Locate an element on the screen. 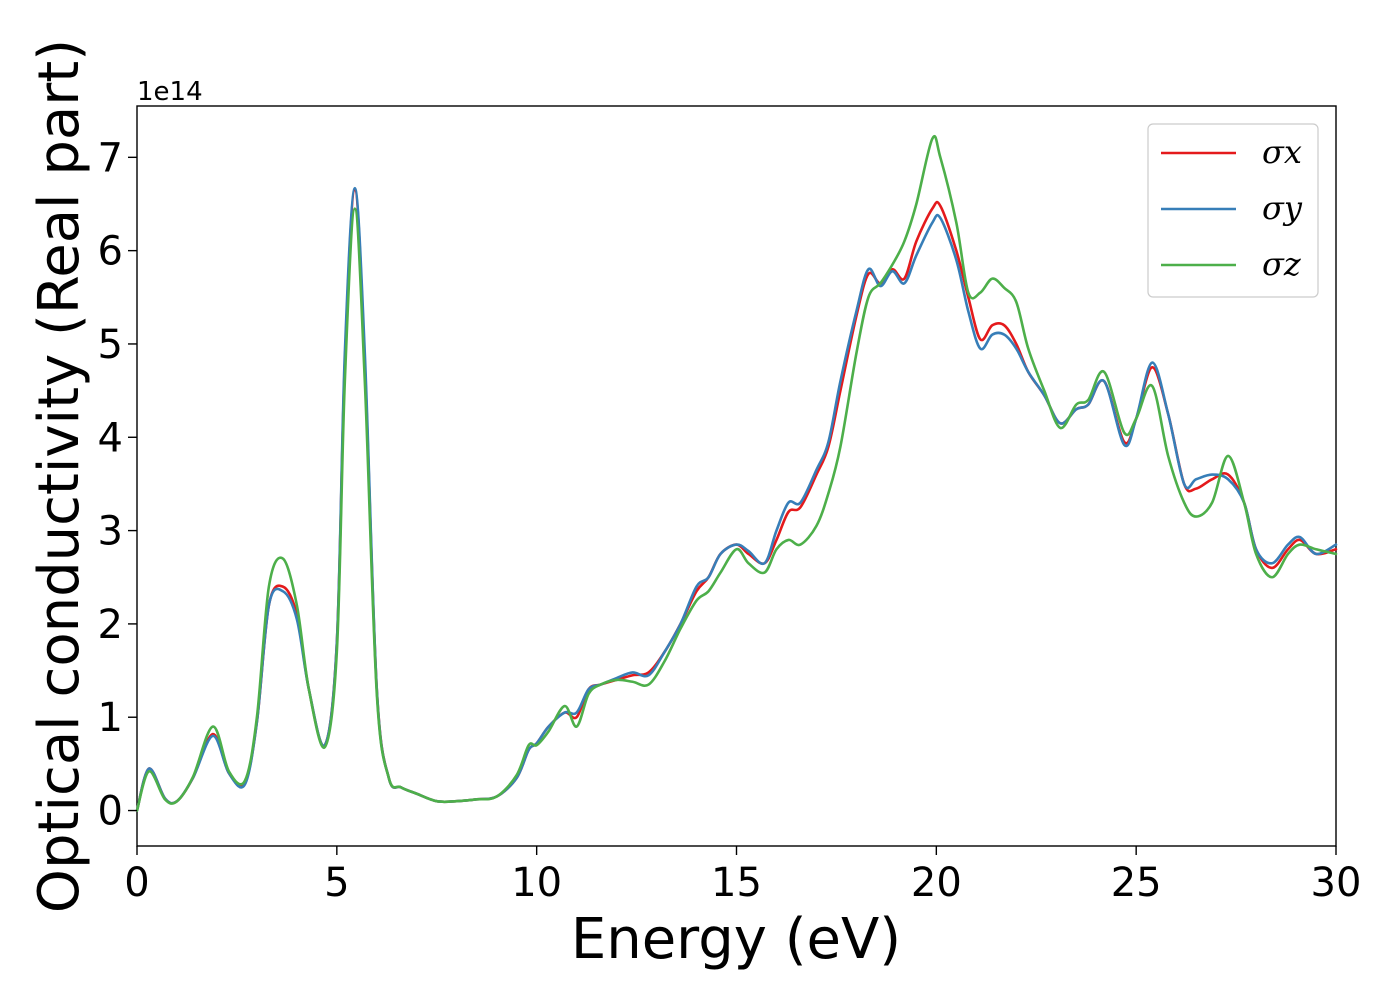 The height and width of the screenshot is (1005, 1400). x-tick-label: 15 is located at coordinates (736, 883).